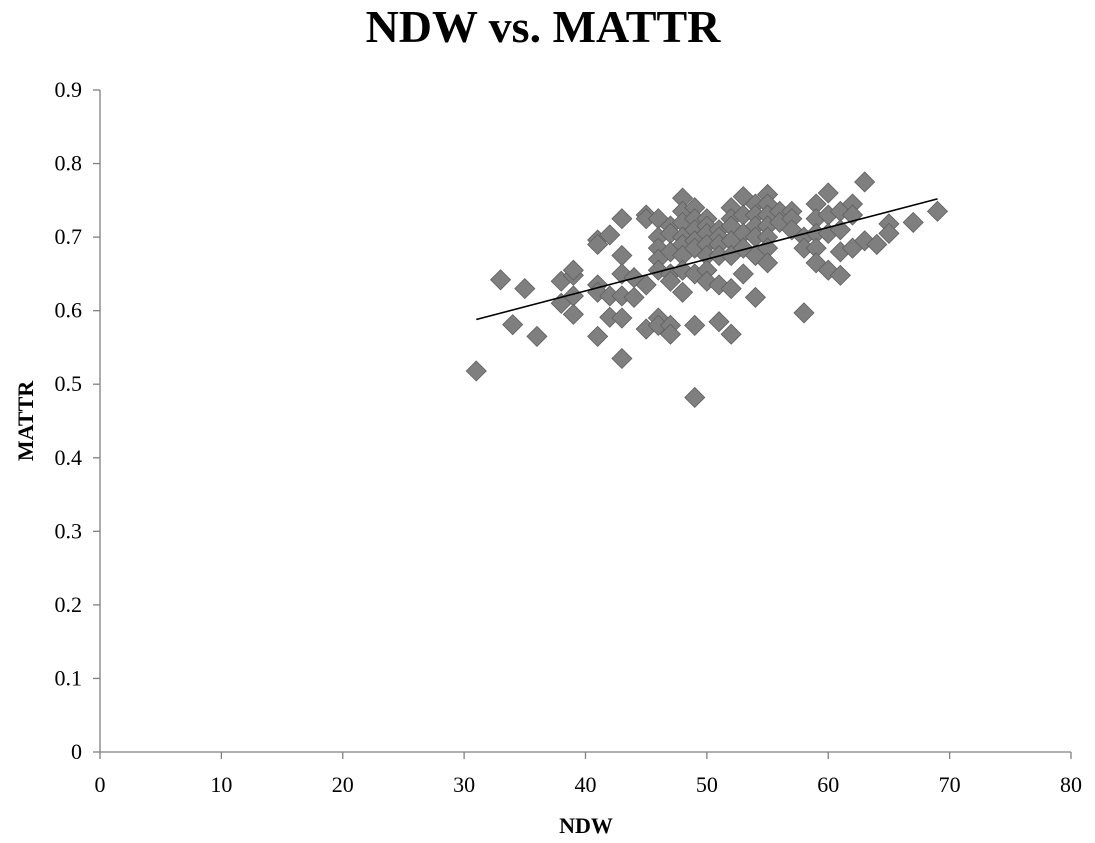 Image resolution: width=1095 pixels, height=843 pixels. I want to click on y-tick-label: 0.5, so click(69, 383).